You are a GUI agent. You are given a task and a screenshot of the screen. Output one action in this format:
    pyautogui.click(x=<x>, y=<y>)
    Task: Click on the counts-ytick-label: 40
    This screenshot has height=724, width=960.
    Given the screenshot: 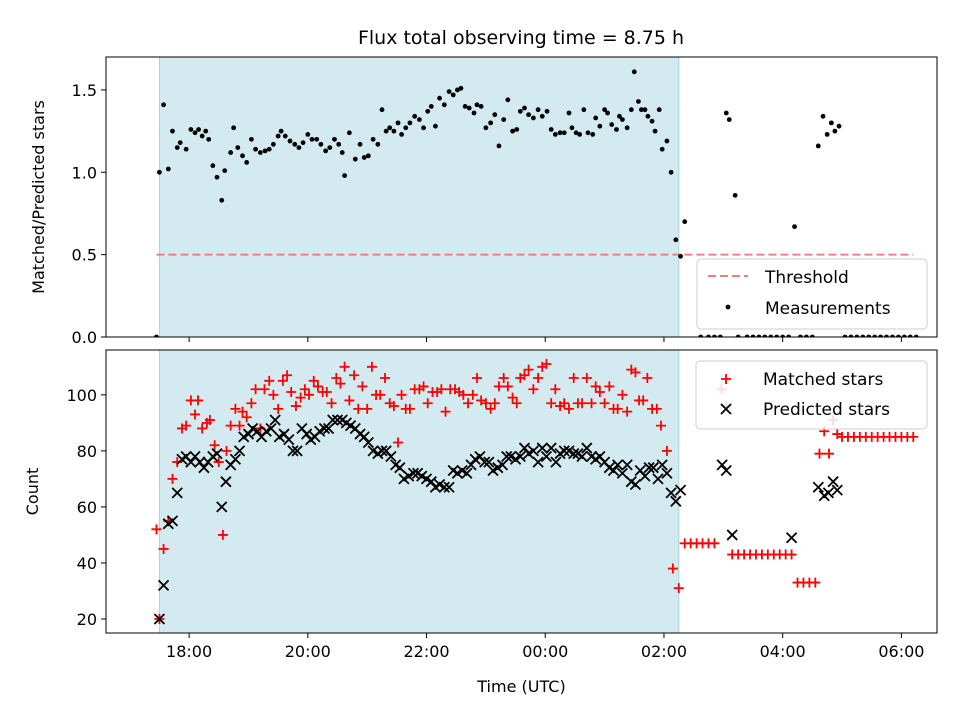 What is the action you would take?
    pyautogui.click(x=87, y=563)
    